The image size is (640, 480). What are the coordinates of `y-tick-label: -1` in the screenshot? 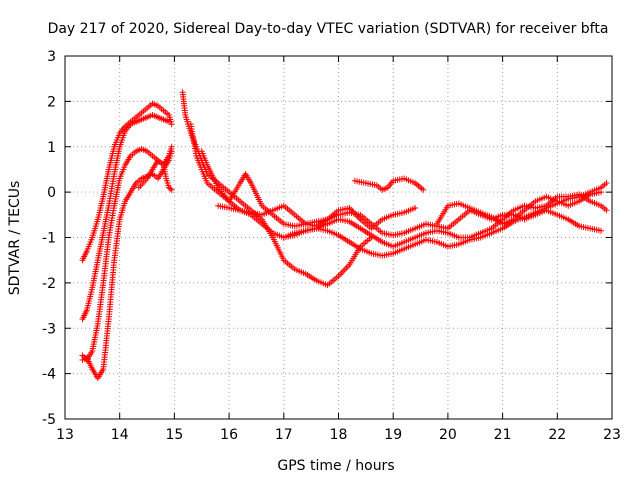 It's located at (49, 239).